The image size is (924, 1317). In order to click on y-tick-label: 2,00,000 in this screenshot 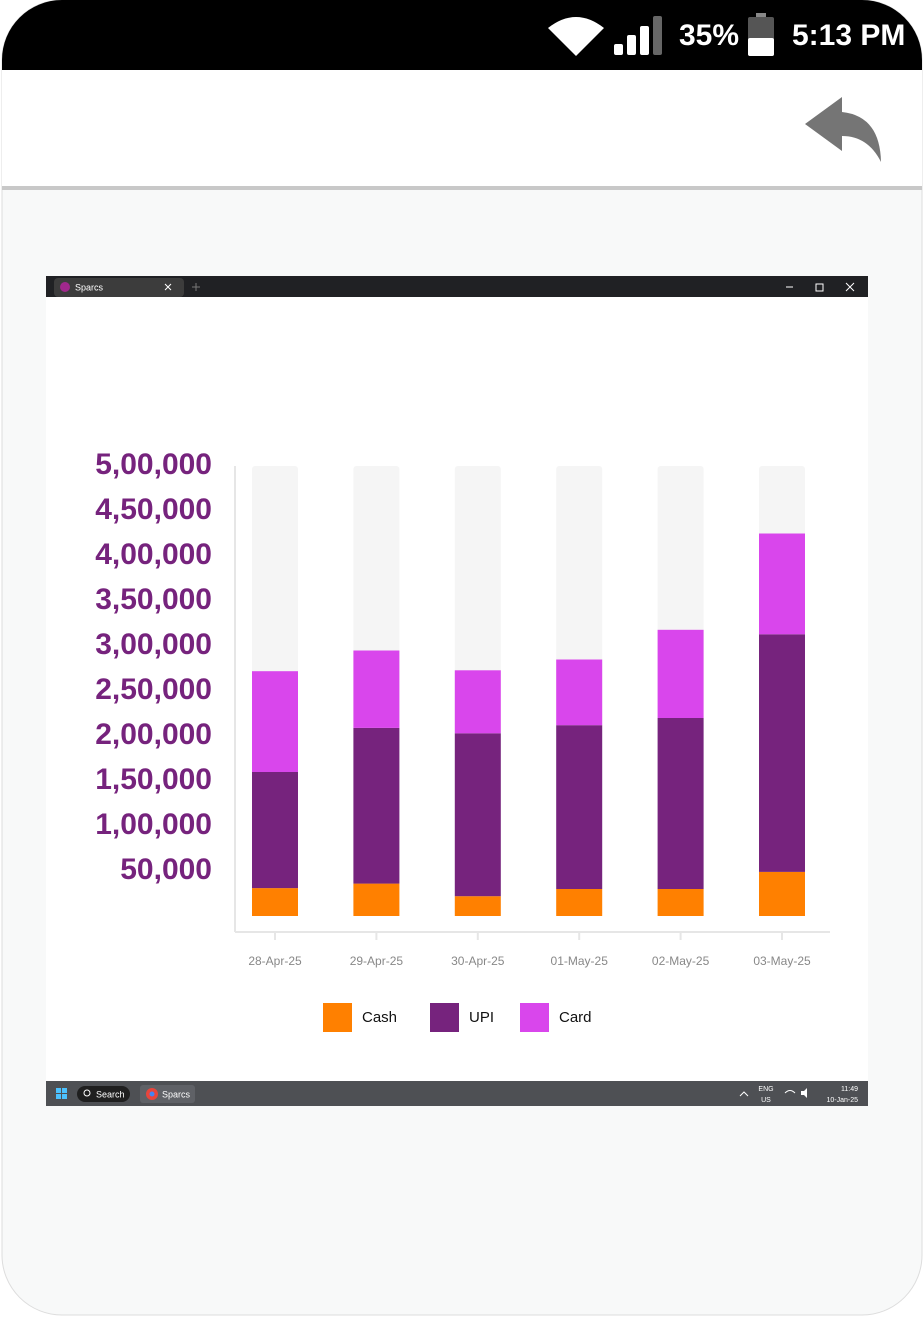, I will do `click(153, 734)`.